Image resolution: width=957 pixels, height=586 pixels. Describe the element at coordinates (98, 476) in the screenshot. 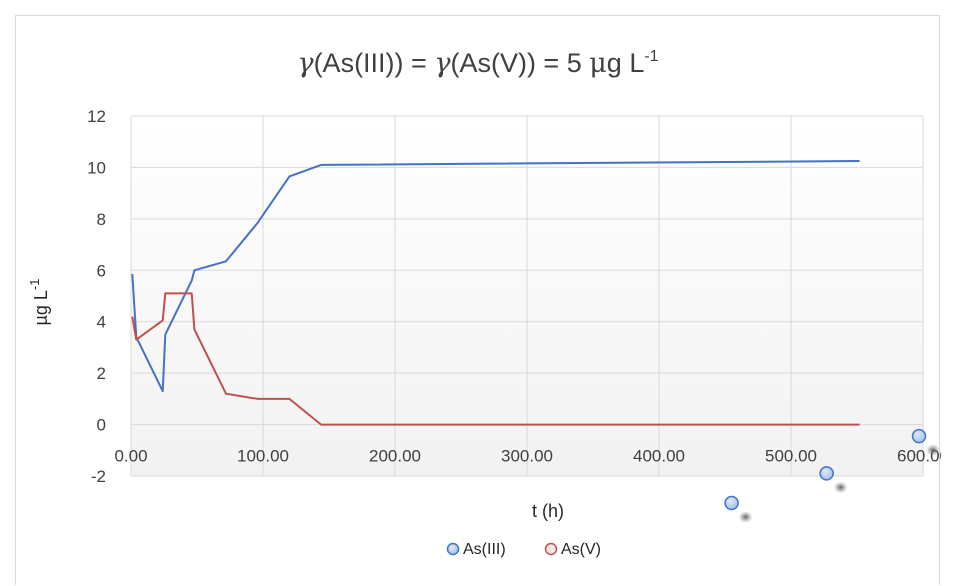

I see `y-tick-label: -2` at that location.